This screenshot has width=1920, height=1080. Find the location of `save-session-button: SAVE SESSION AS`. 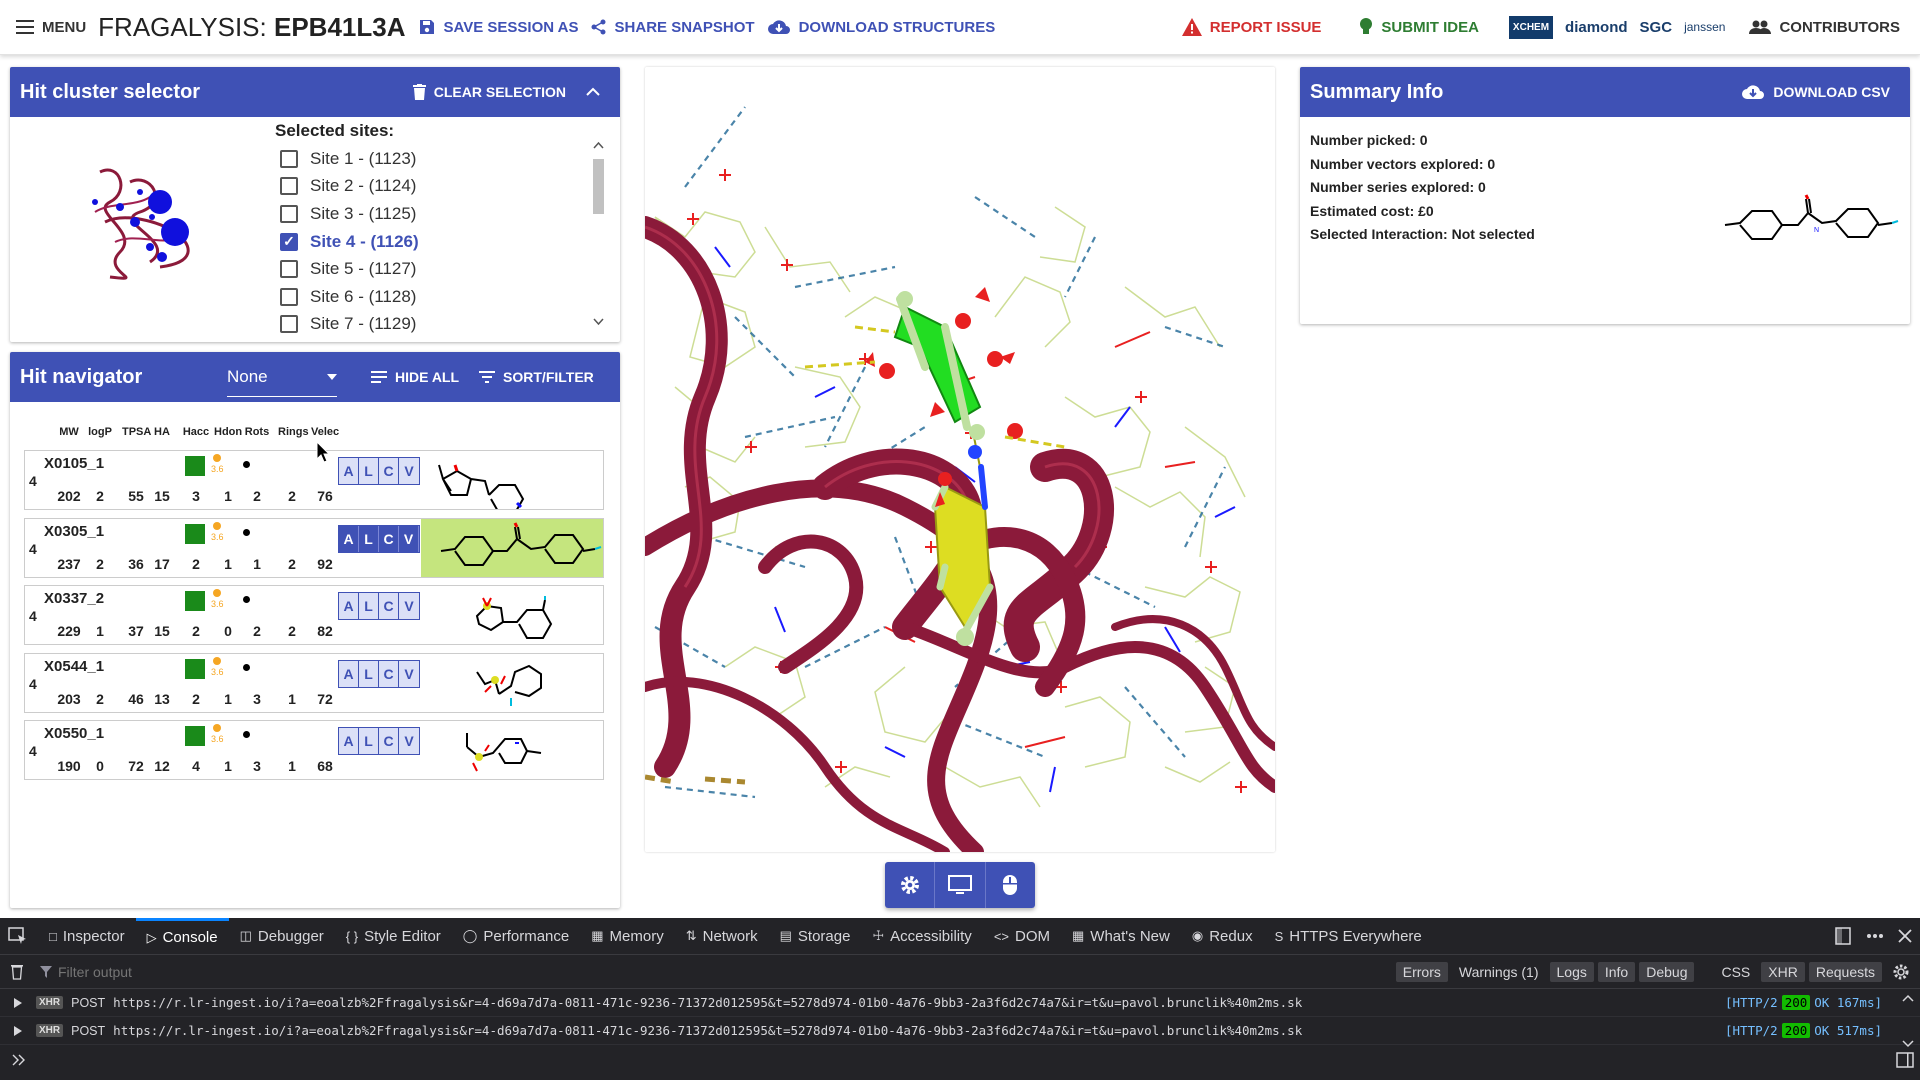

save-session-button: SAVE SESSION AS is located at coordinates (498, 27).